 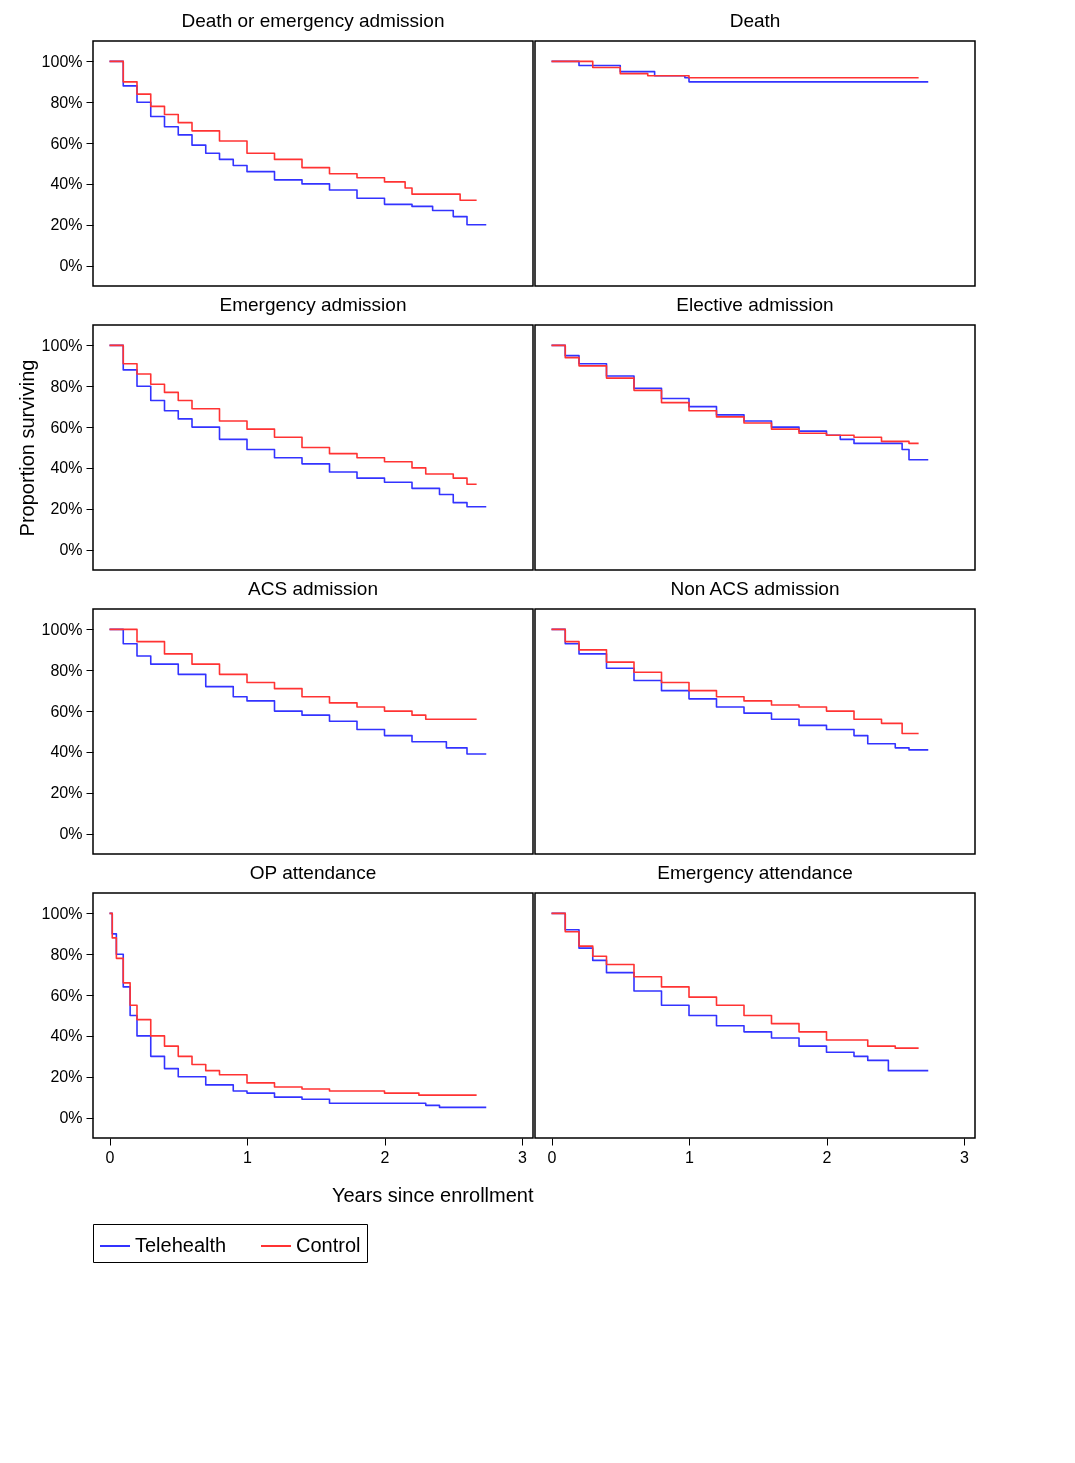 I want to click on legend-label: Telehealth, so click(x=181, y=1245).